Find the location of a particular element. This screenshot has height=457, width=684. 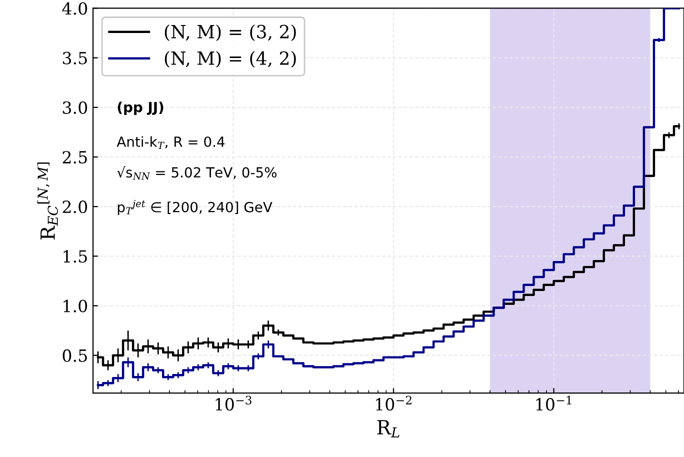

y-tick-label: 4.0 is located at coordinates (75, 8).